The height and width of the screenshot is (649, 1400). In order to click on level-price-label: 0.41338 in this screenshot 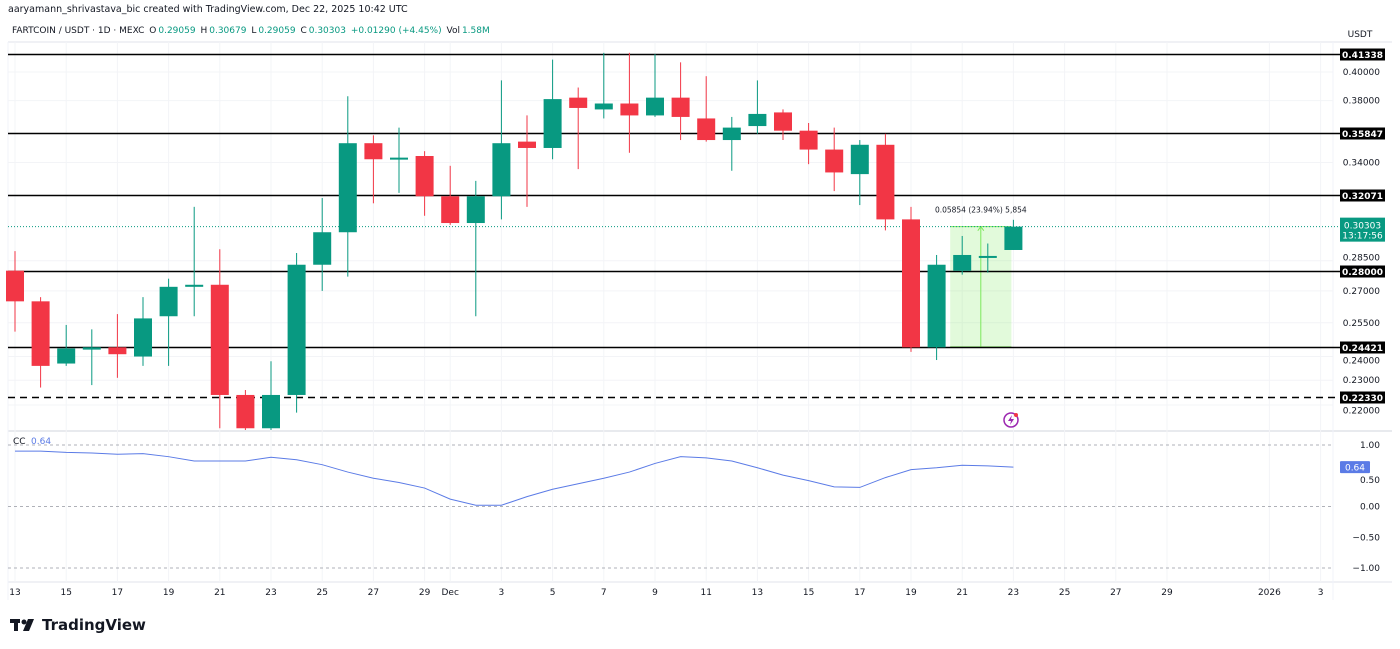, I will do `click(1362, 56)`.